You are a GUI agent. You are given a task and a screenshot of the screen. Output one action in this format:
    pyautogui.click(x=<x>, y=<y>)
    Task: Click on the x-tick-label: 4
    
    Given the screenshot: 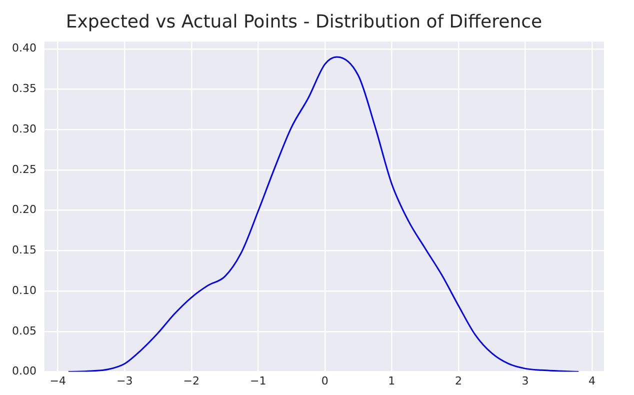 What is the action you would take?
    pyautogui.click(x=592, y=381)
    